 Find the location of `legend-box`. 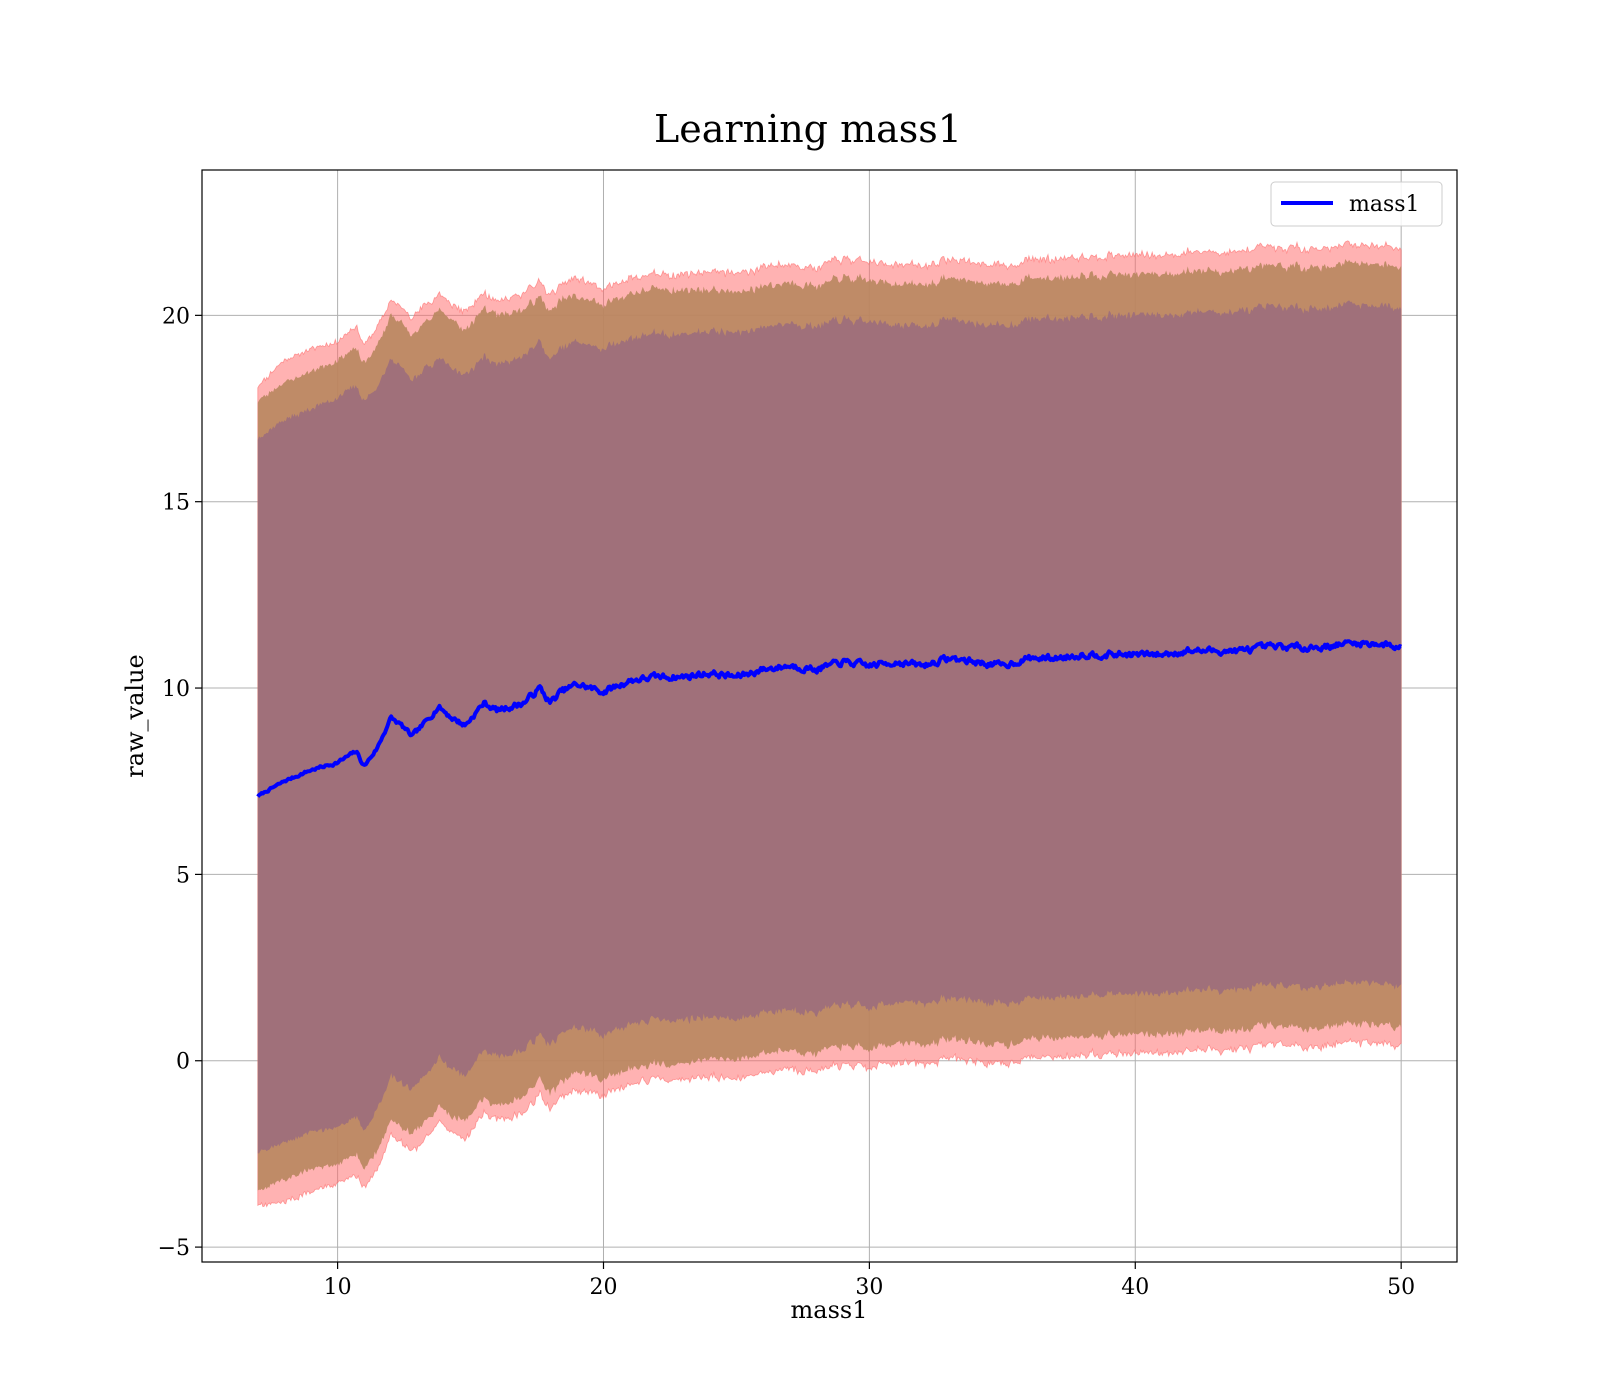

legend-box is located at coordinates (1356, 204).